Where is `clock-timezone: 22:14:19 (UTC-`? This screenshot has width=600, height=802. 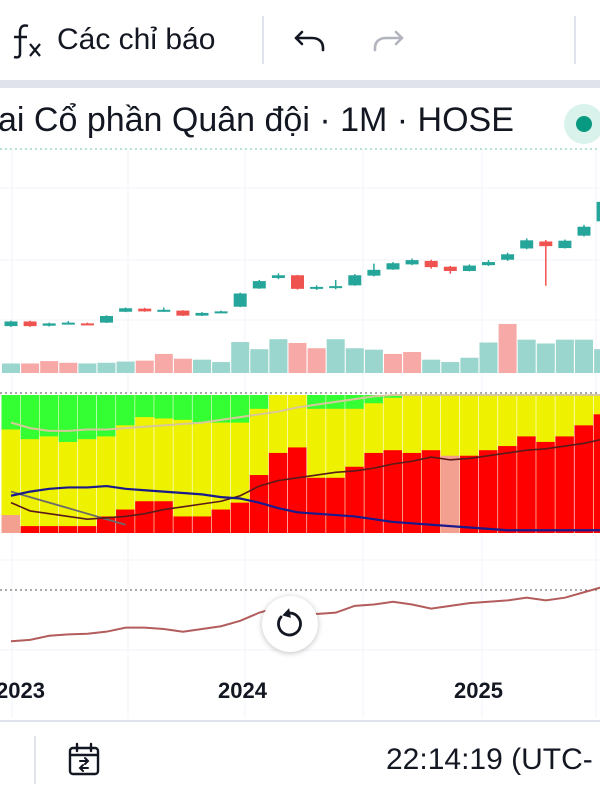 clock-timezone: 22:14:19 (UTC- is located at coordinates (489, 760).